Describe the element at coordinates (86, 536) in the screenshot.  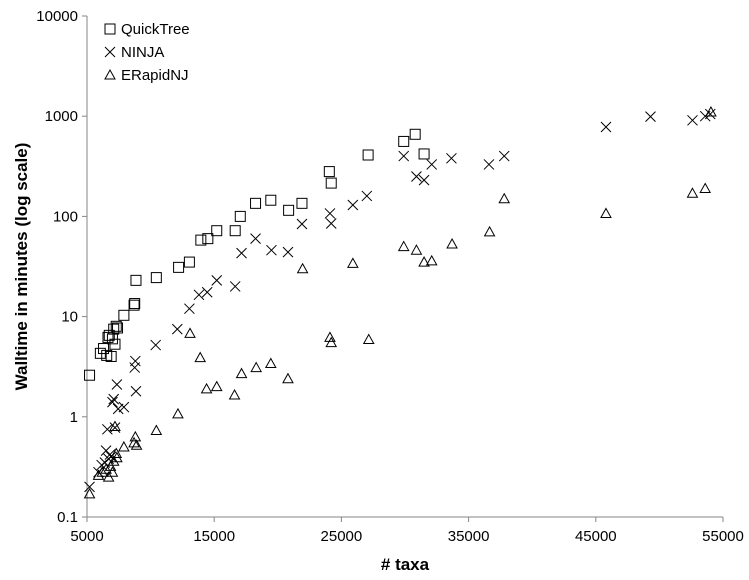
I see `x-tick-label: 5000` at that location.